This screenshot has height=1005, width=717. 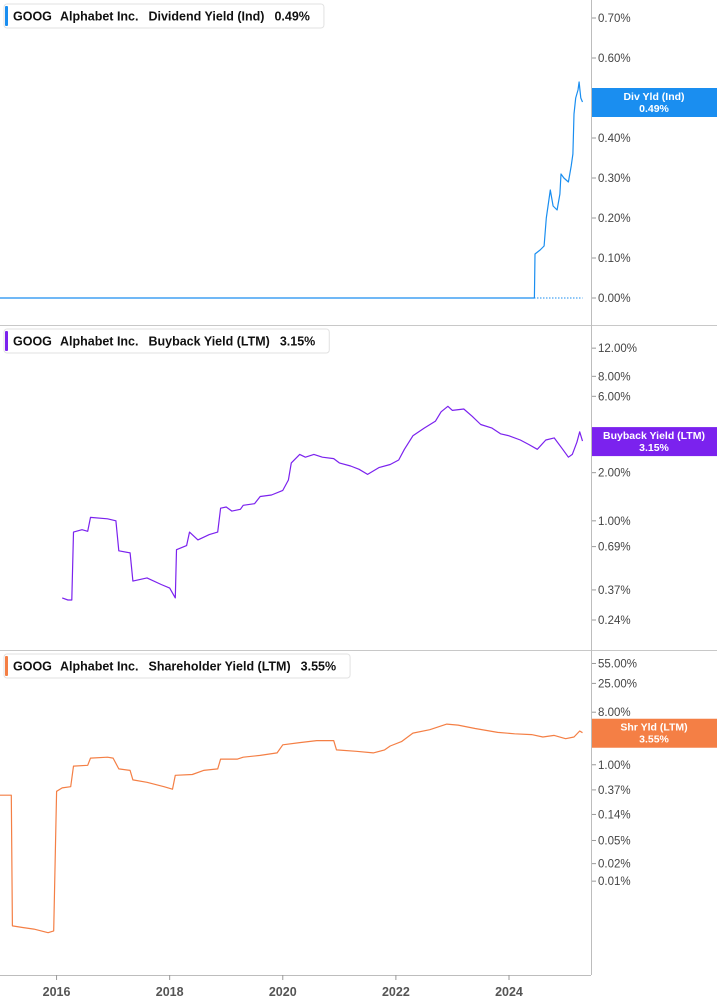 I want to click on legend-metric: Dividend Yield (Ind), so click(x=206, y=17).